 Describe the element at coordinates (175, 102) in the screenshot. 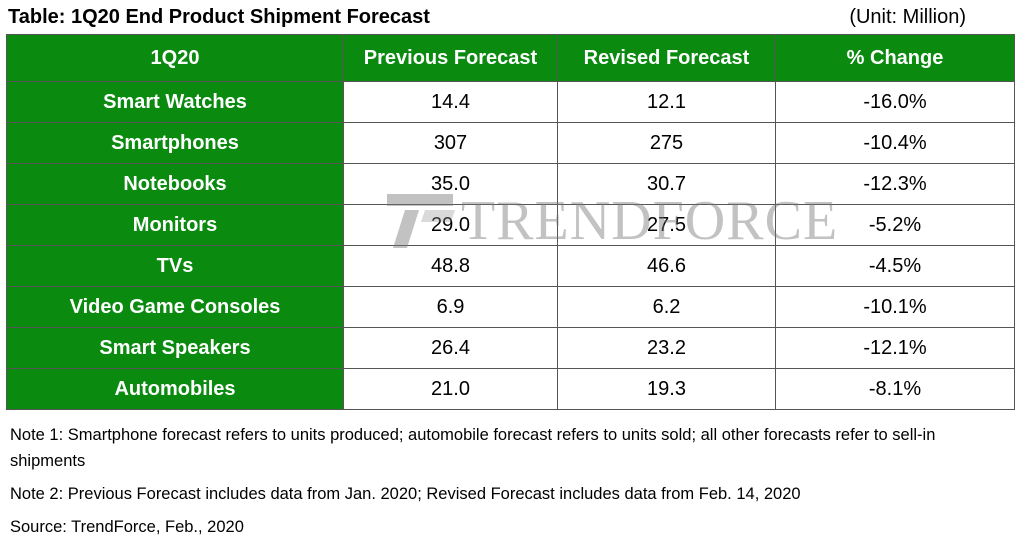

I see `category-cell: Smart Watches` at that location.